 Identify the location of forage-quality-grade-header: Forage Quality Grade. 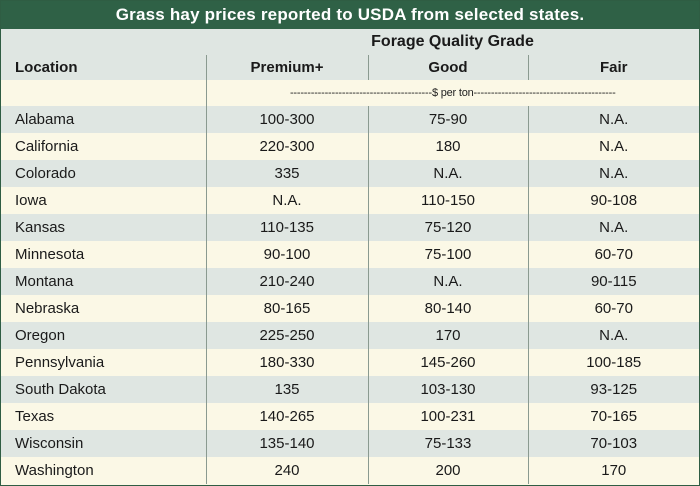
(453, 42).